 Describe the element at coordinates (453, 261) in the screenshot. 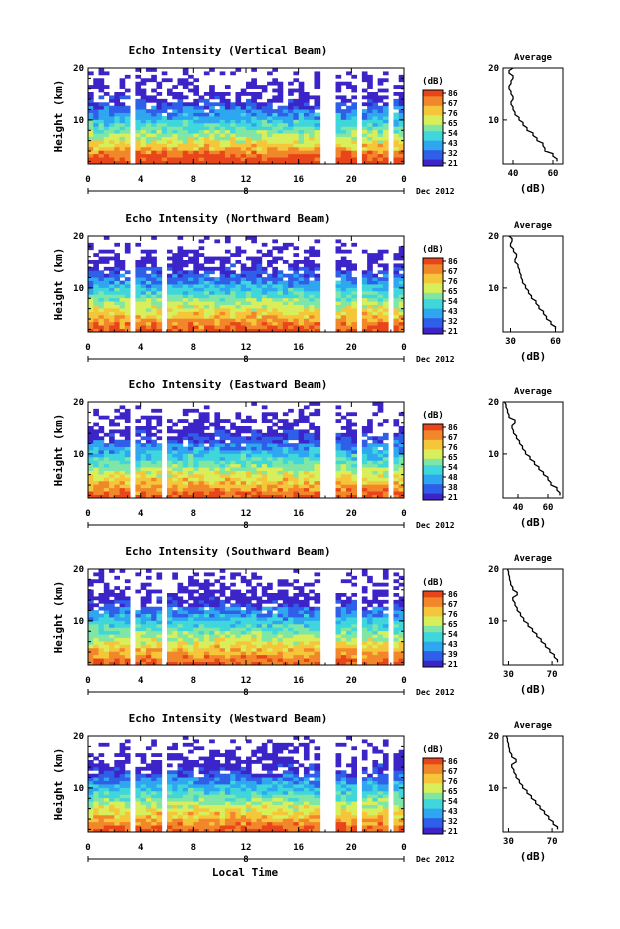

I see `colorbar-tick-label: 86` at that location.